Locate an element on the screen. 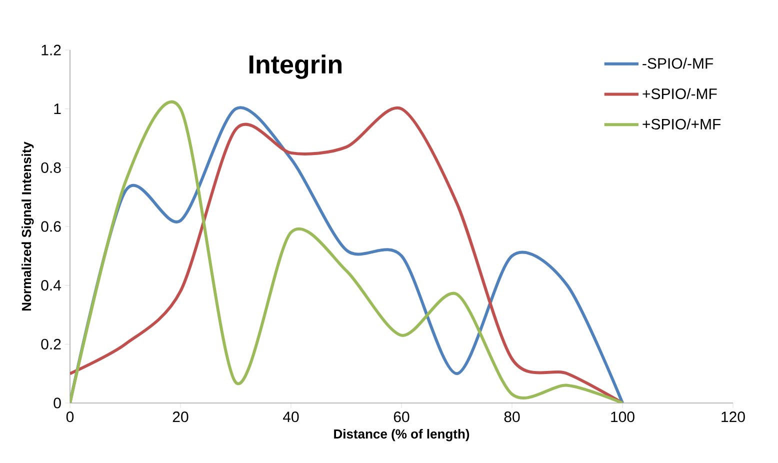 The width and height of the screenshot is (778, 463). y-tick-label: 1.2 is located at coordinates (51, 50).